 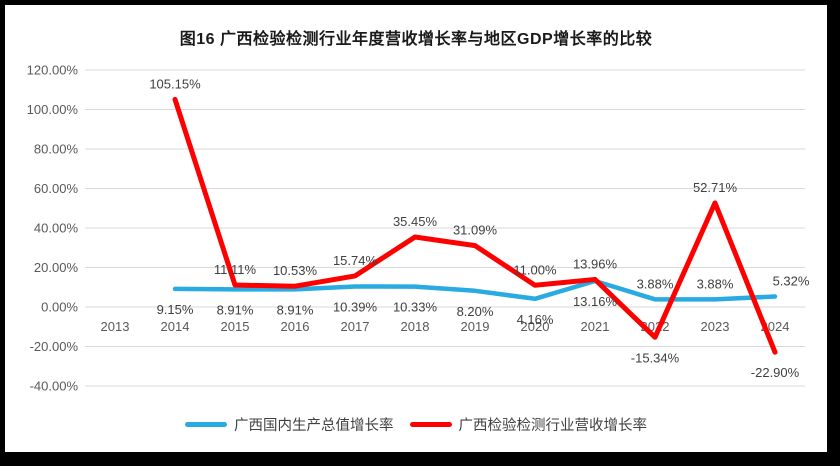 What do you see at coordinates (295, 326) in the screenshot?
I see `x-axis-label: 2016` at bounding box center [295, 326].